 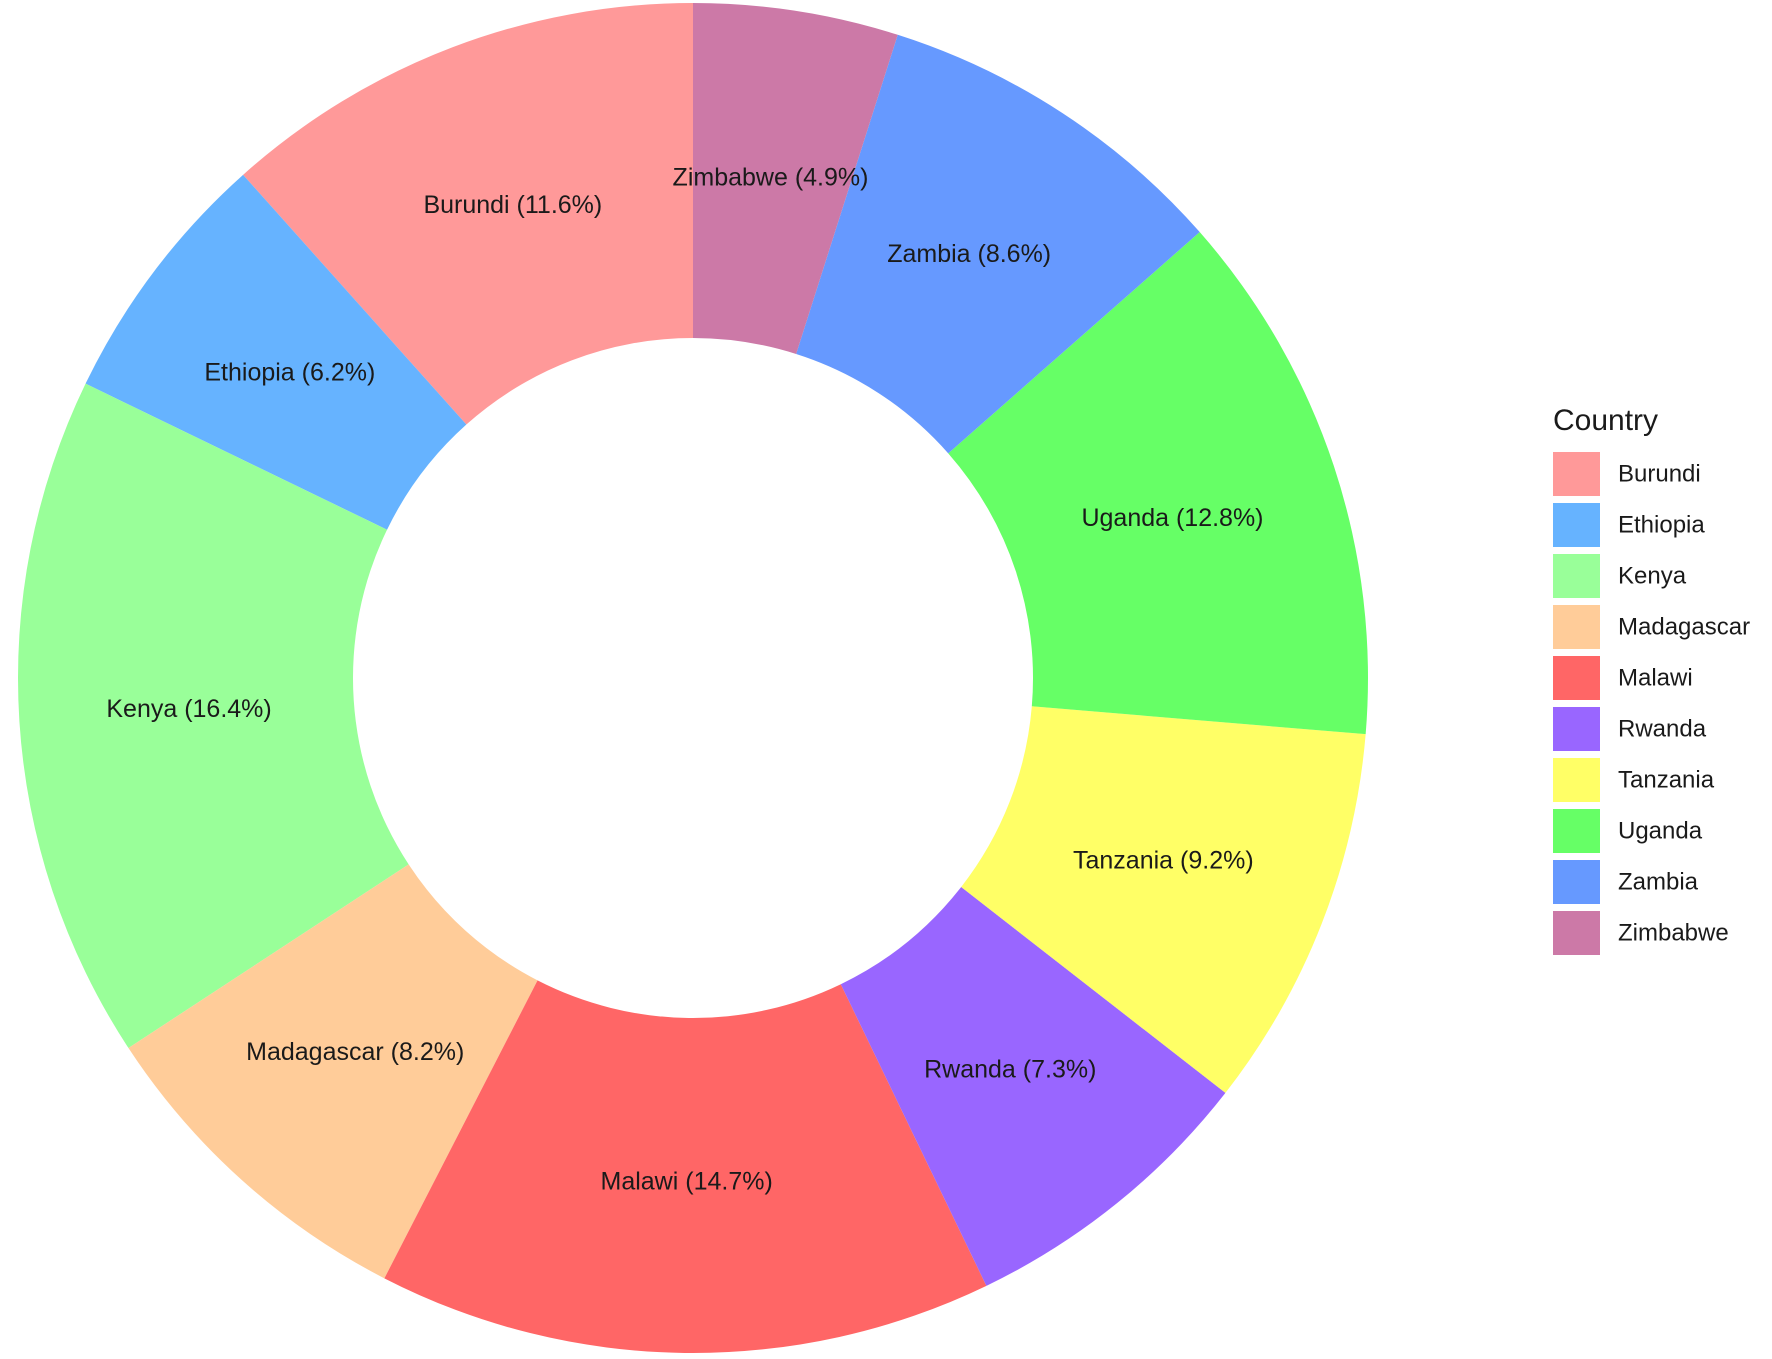 I want to click on slice-label: Ethiopia (6.2%), so click(x=289, y=373).